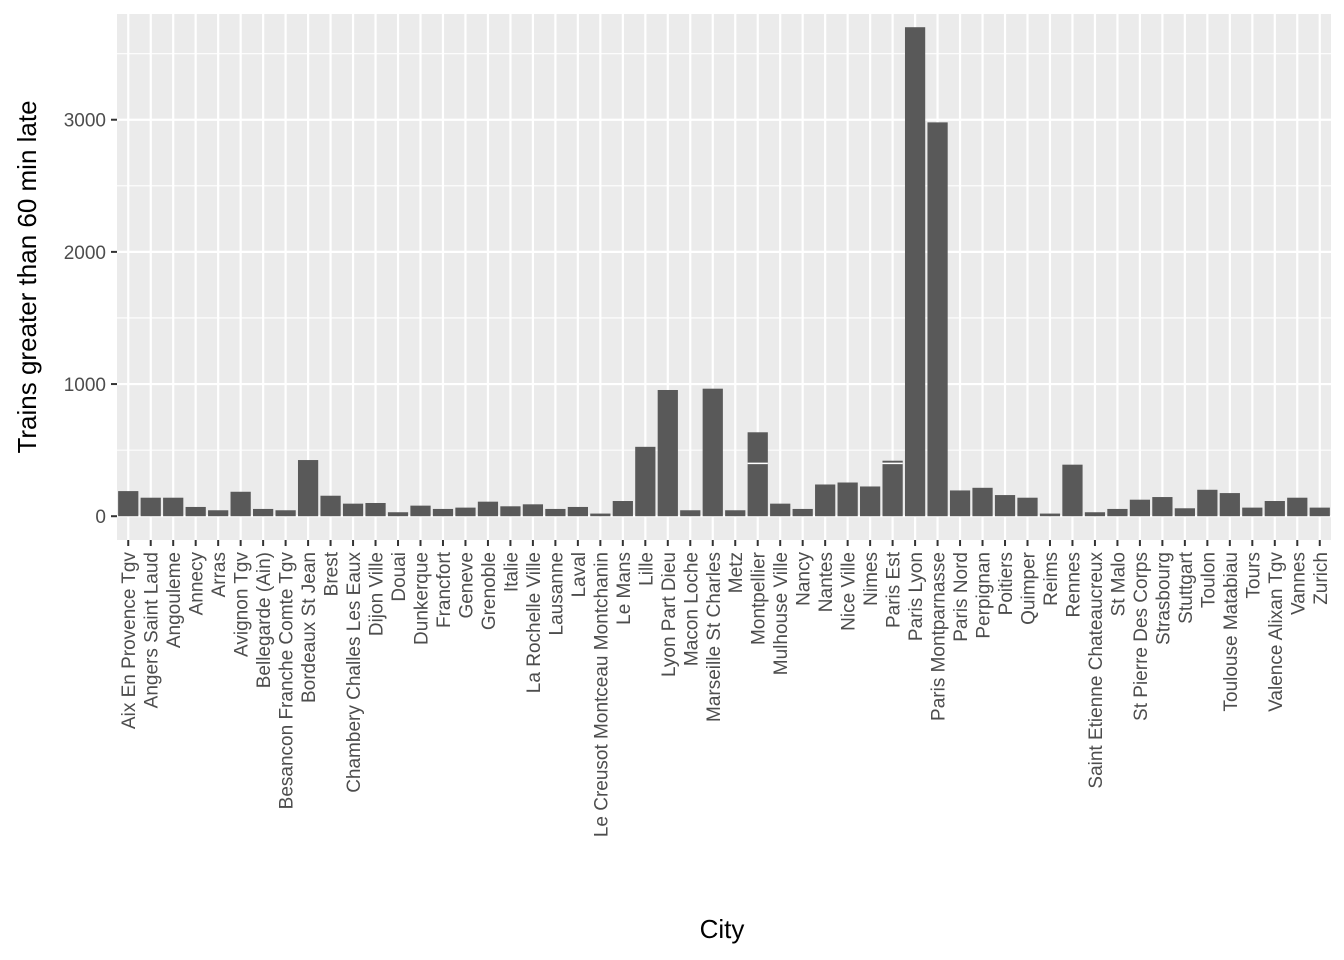 Image resolution: width=1344 pixels, height=960 pixels. I want to click on x-tick-label: Nice Ville, so click(849, 591).